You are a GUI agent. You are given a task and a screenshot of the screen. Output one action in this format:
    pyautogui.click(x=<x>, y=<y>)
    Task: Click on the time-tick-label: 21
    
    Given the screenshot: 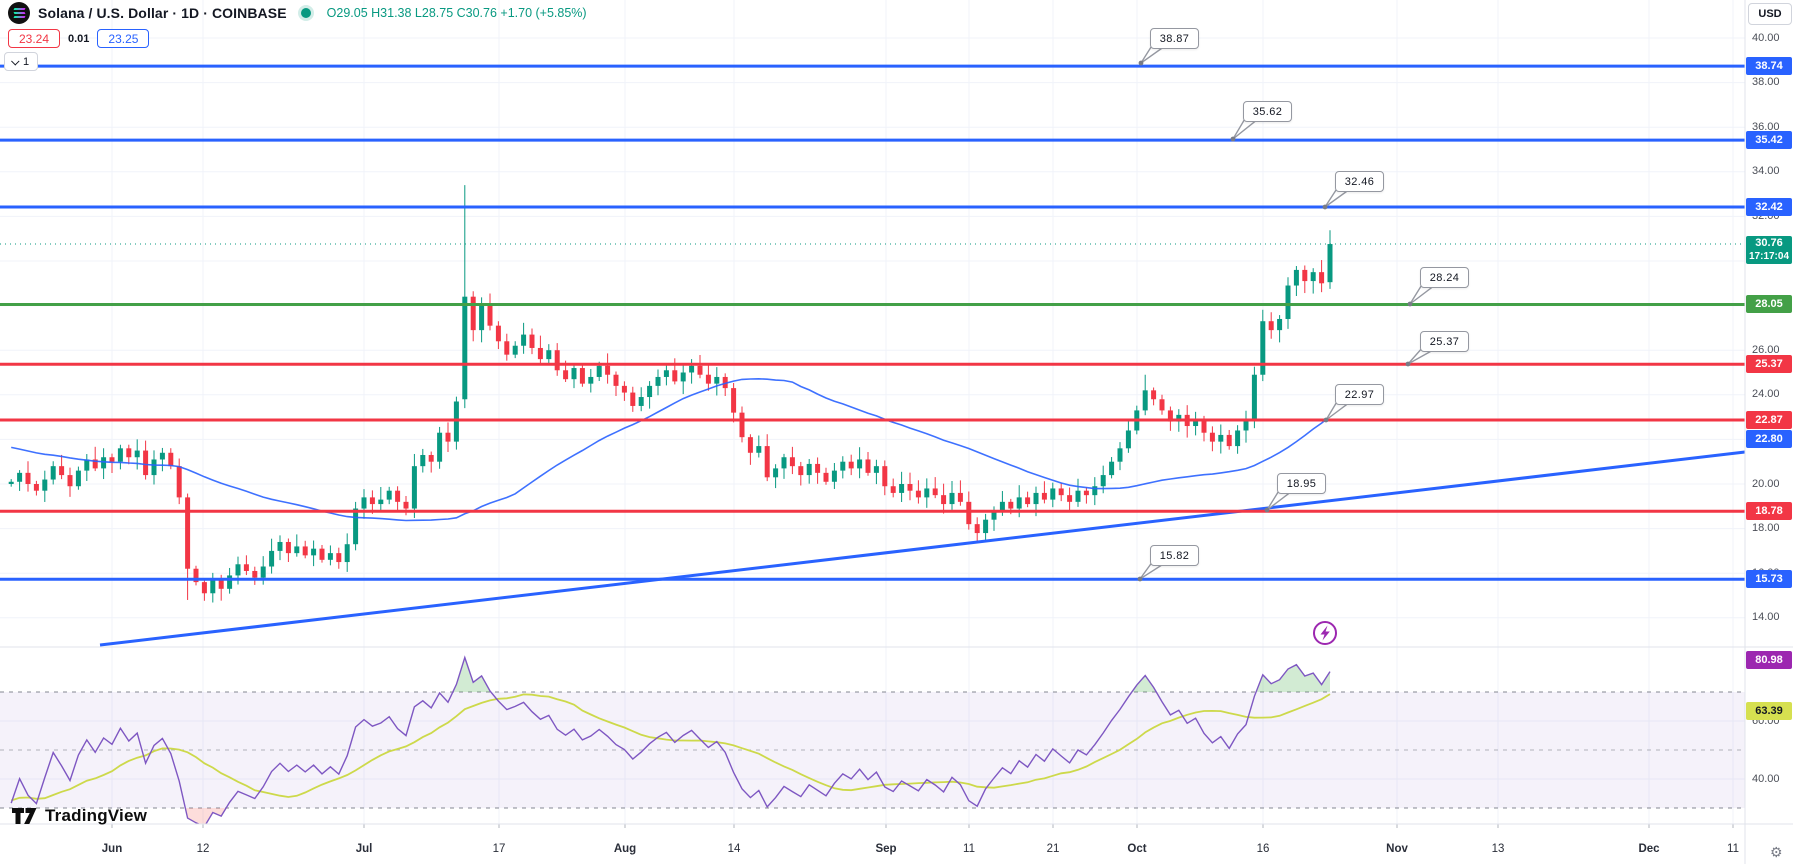 What is the action you would take?
    pyautogui.click(x=1053, y=849)
    